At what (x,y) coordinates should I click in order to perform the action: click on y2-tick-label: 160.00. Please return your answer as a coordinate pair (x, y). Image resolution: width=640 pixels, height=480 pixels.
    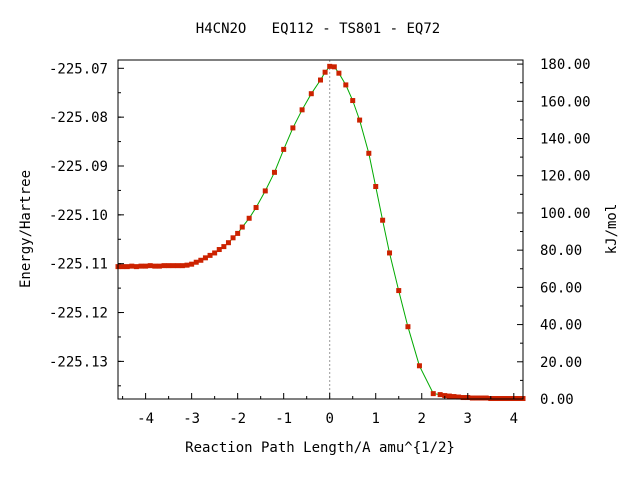
    Looking at the image, I should click on (565, 102).